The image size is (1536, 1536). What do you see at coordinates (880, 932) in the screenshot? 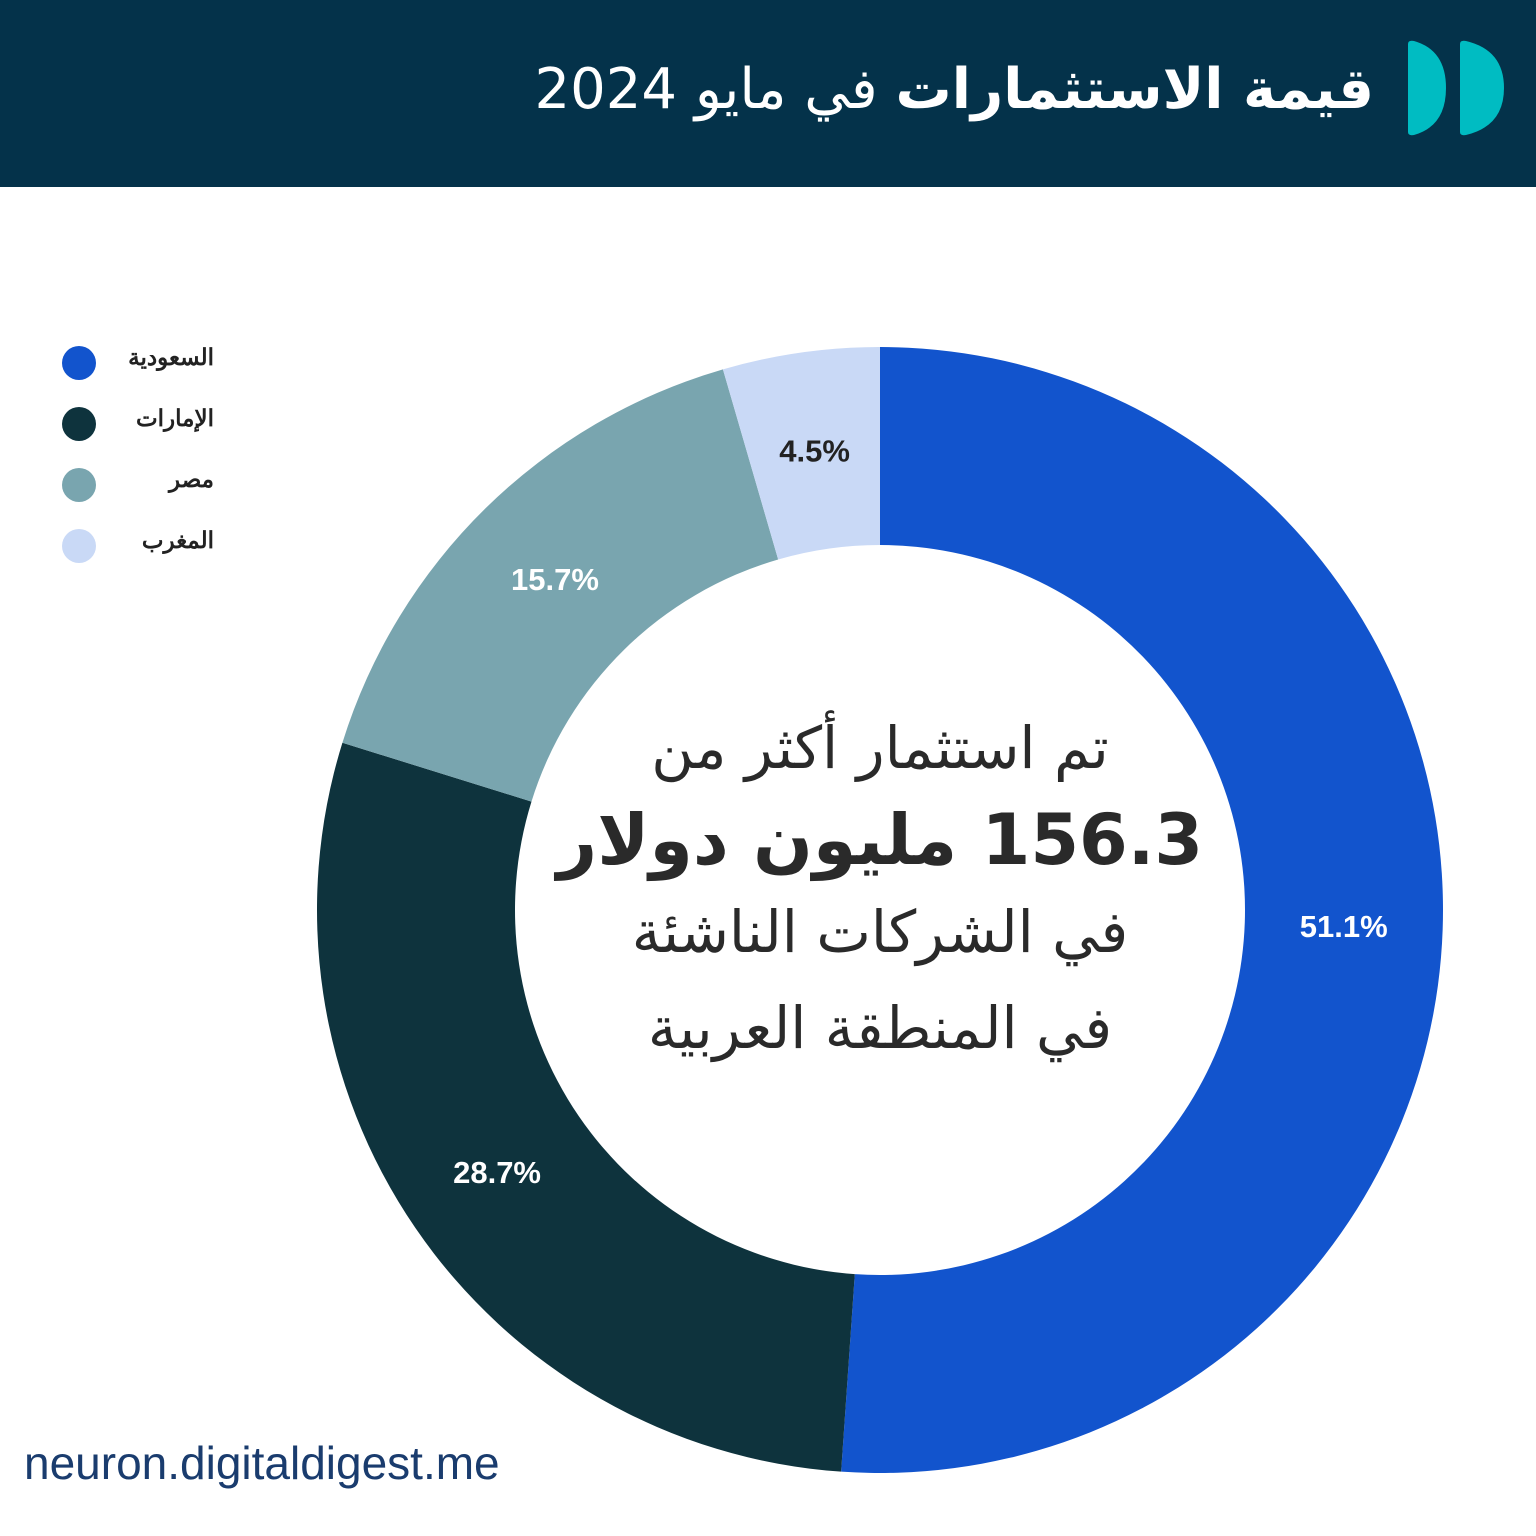
I see `center-line-3: في الشركات الناشئة` at bounding box center [880, 932].